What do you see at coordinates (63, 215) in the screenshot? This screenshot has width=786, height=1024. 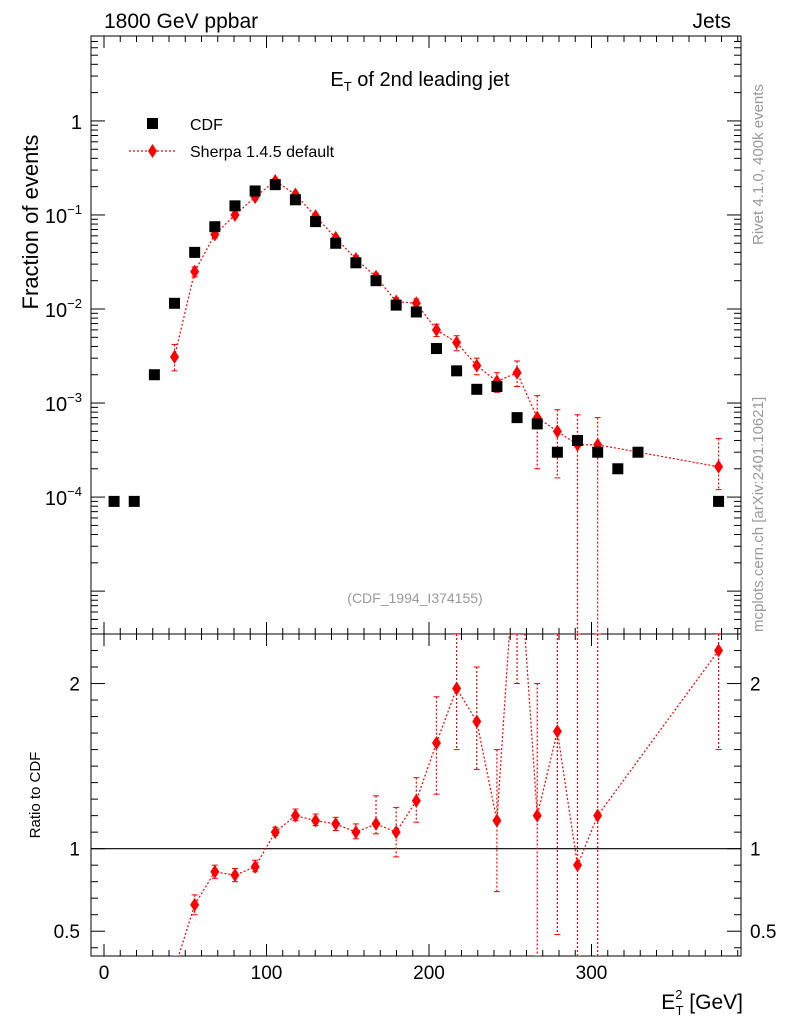 I see `y-tick-label: 10⁻¹` at bounding box center [63, 215].